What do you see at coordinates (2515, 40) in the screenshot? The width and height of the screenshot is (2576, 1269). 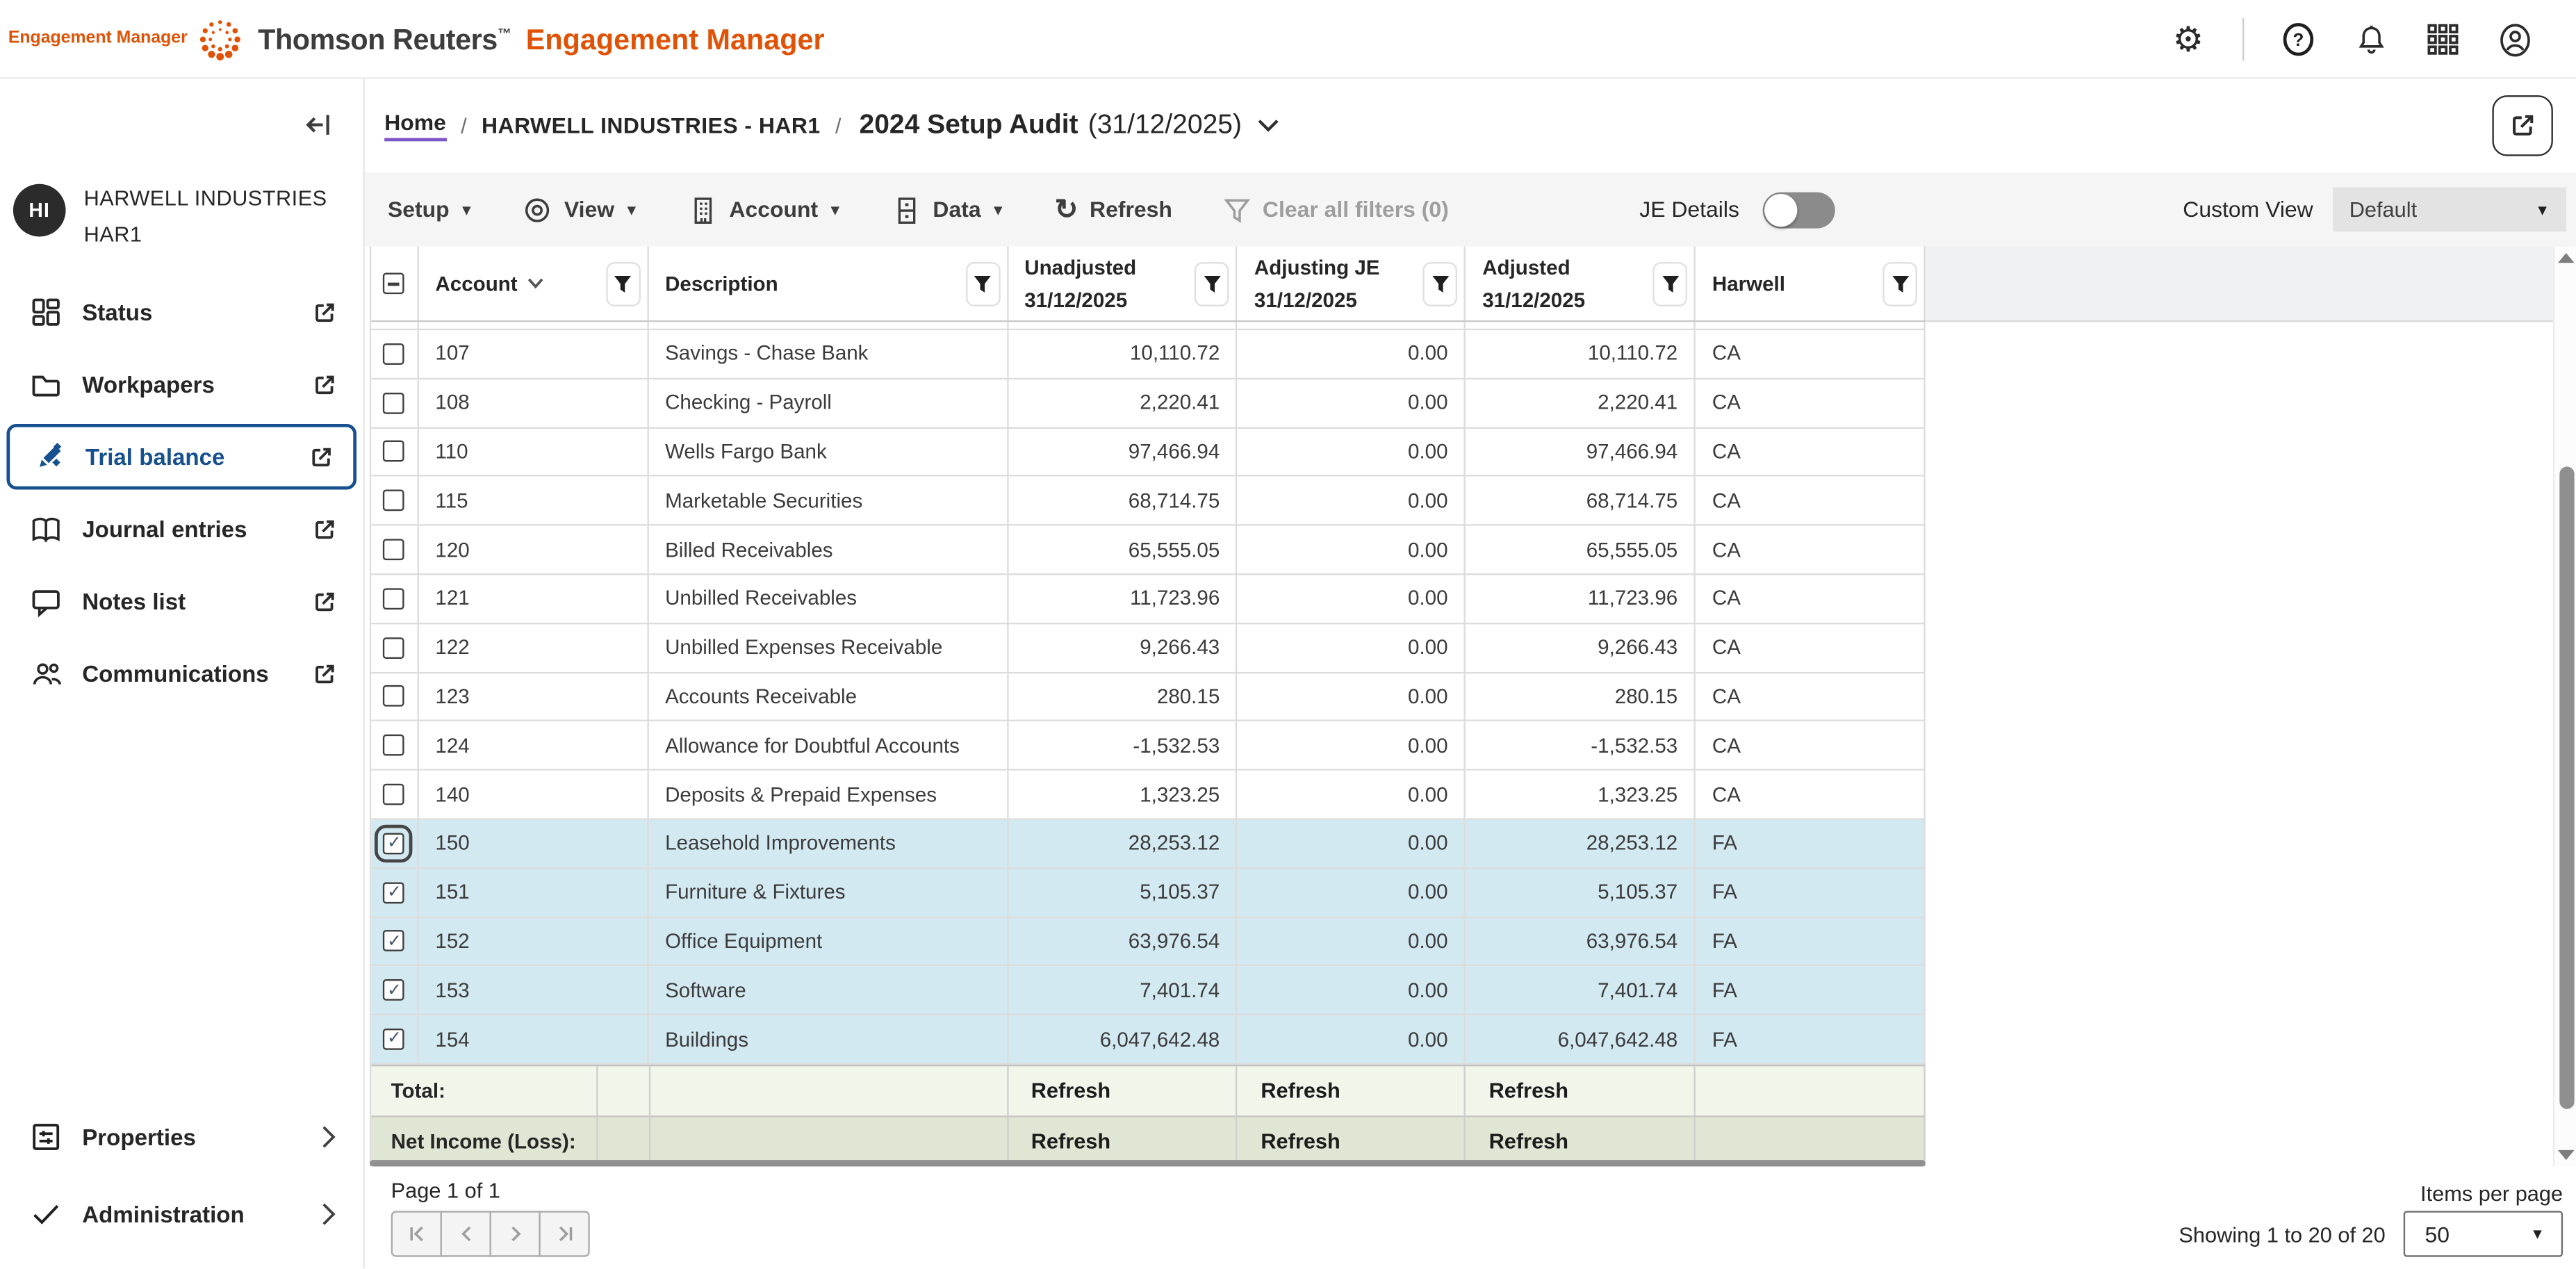 I see `profile-icon` at bounding box center [2515, 40].